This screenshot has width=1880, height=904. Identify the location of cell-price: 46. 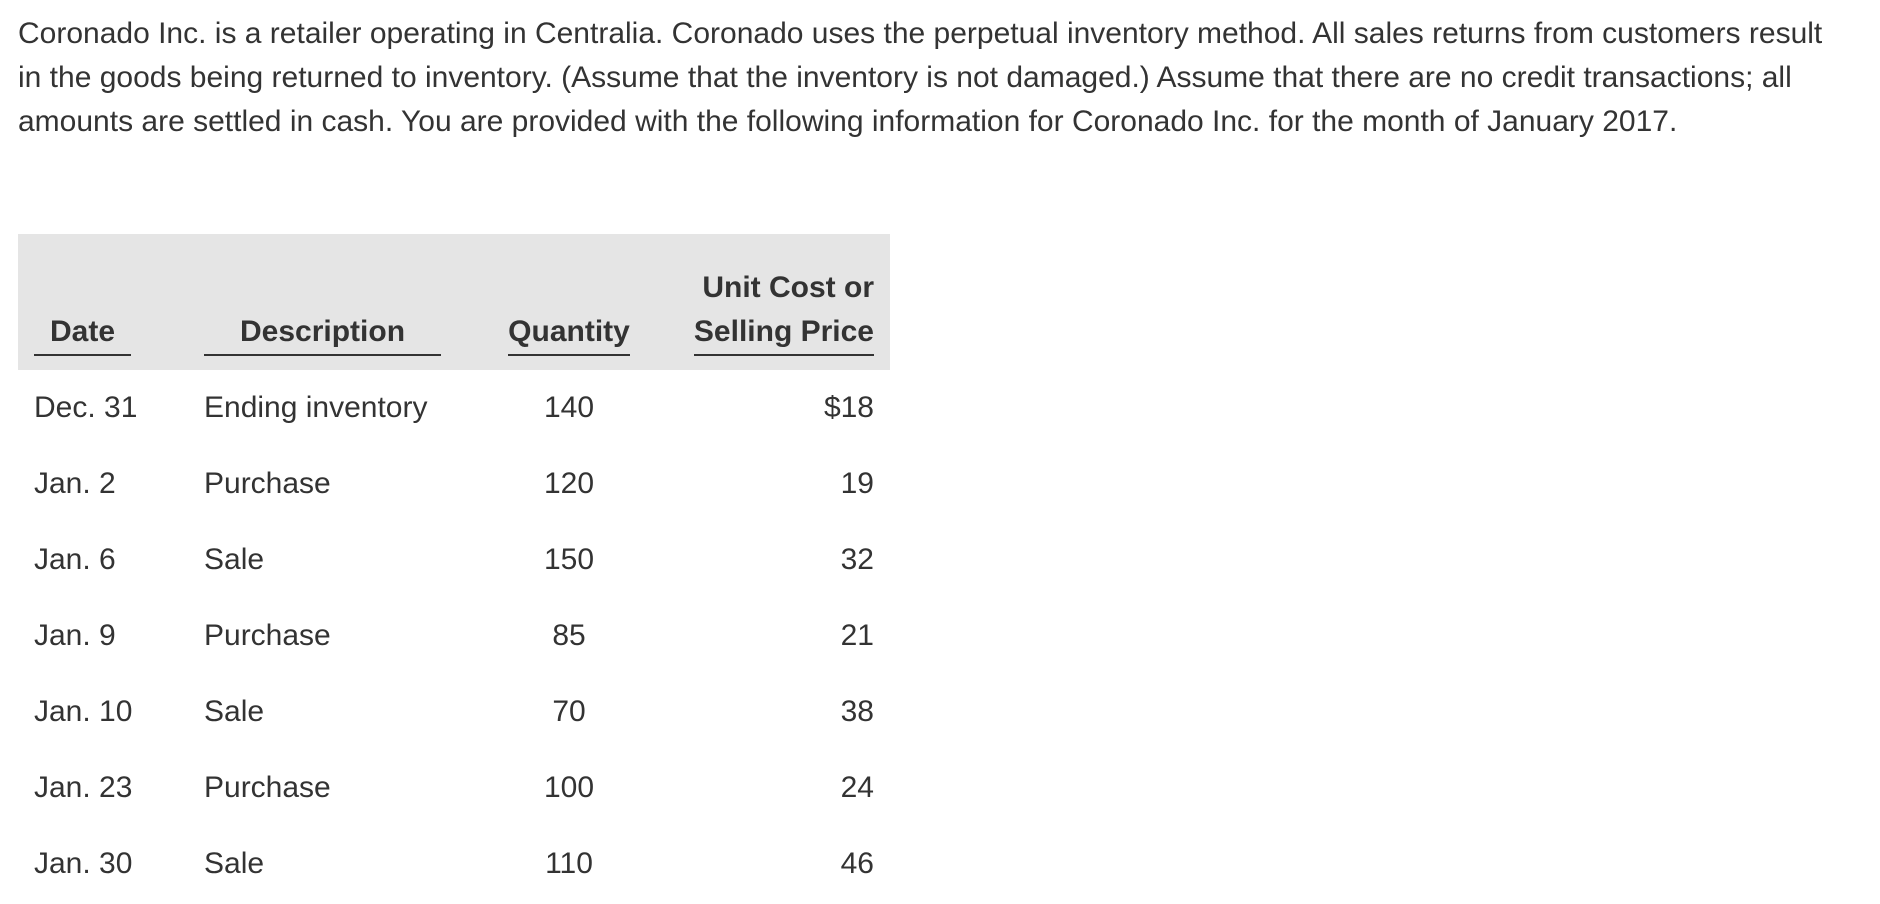
(857, 863).